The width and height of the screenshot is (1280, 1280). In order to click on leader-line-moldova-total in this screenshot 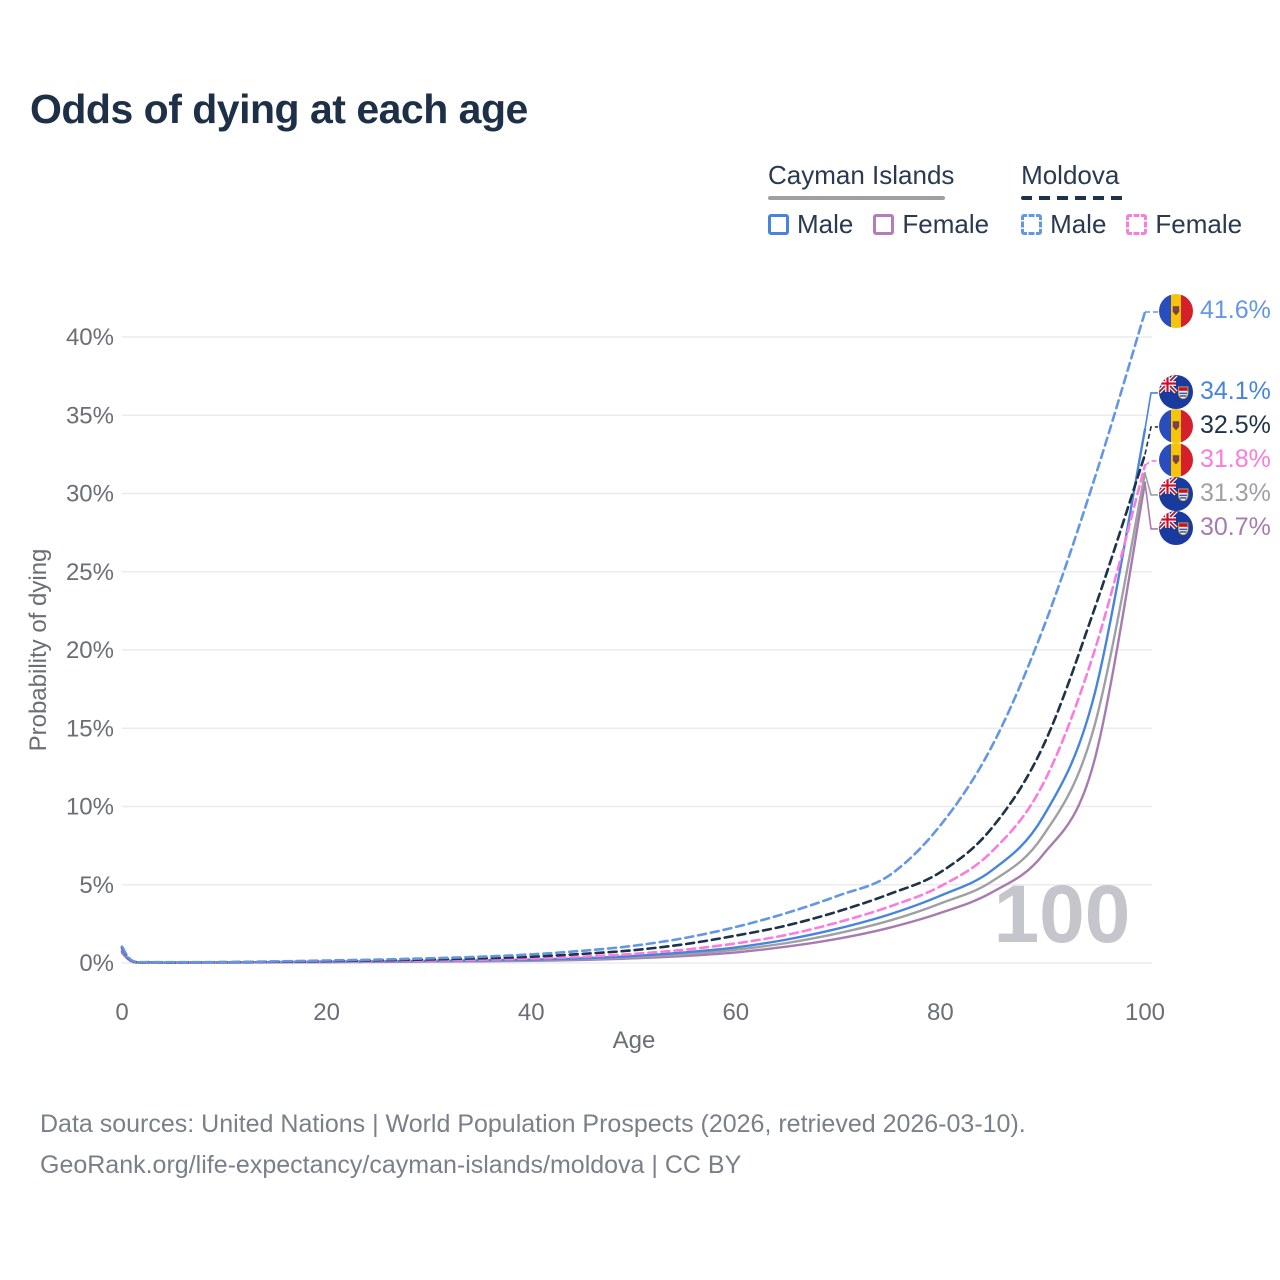, I will do `click(1151, 440)`.